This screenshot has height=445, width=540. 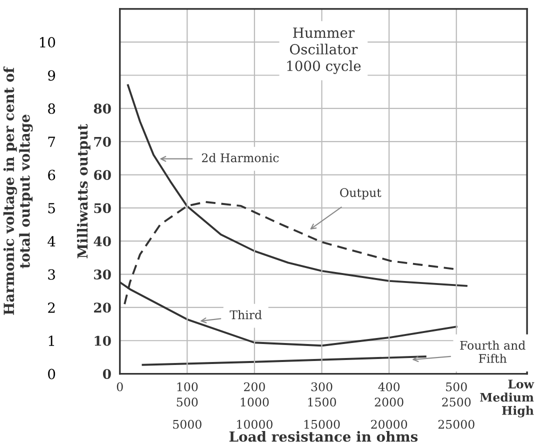 I want to click on annotation: Fourth and Fifth, so click(x=493, y=351).